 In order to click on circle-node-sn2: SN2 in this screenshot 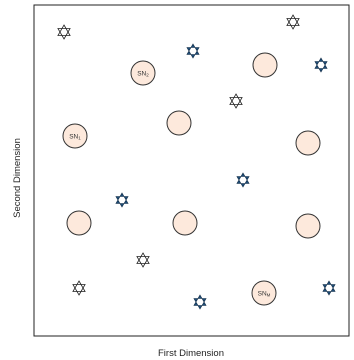, I will do `click(143, 73)`.